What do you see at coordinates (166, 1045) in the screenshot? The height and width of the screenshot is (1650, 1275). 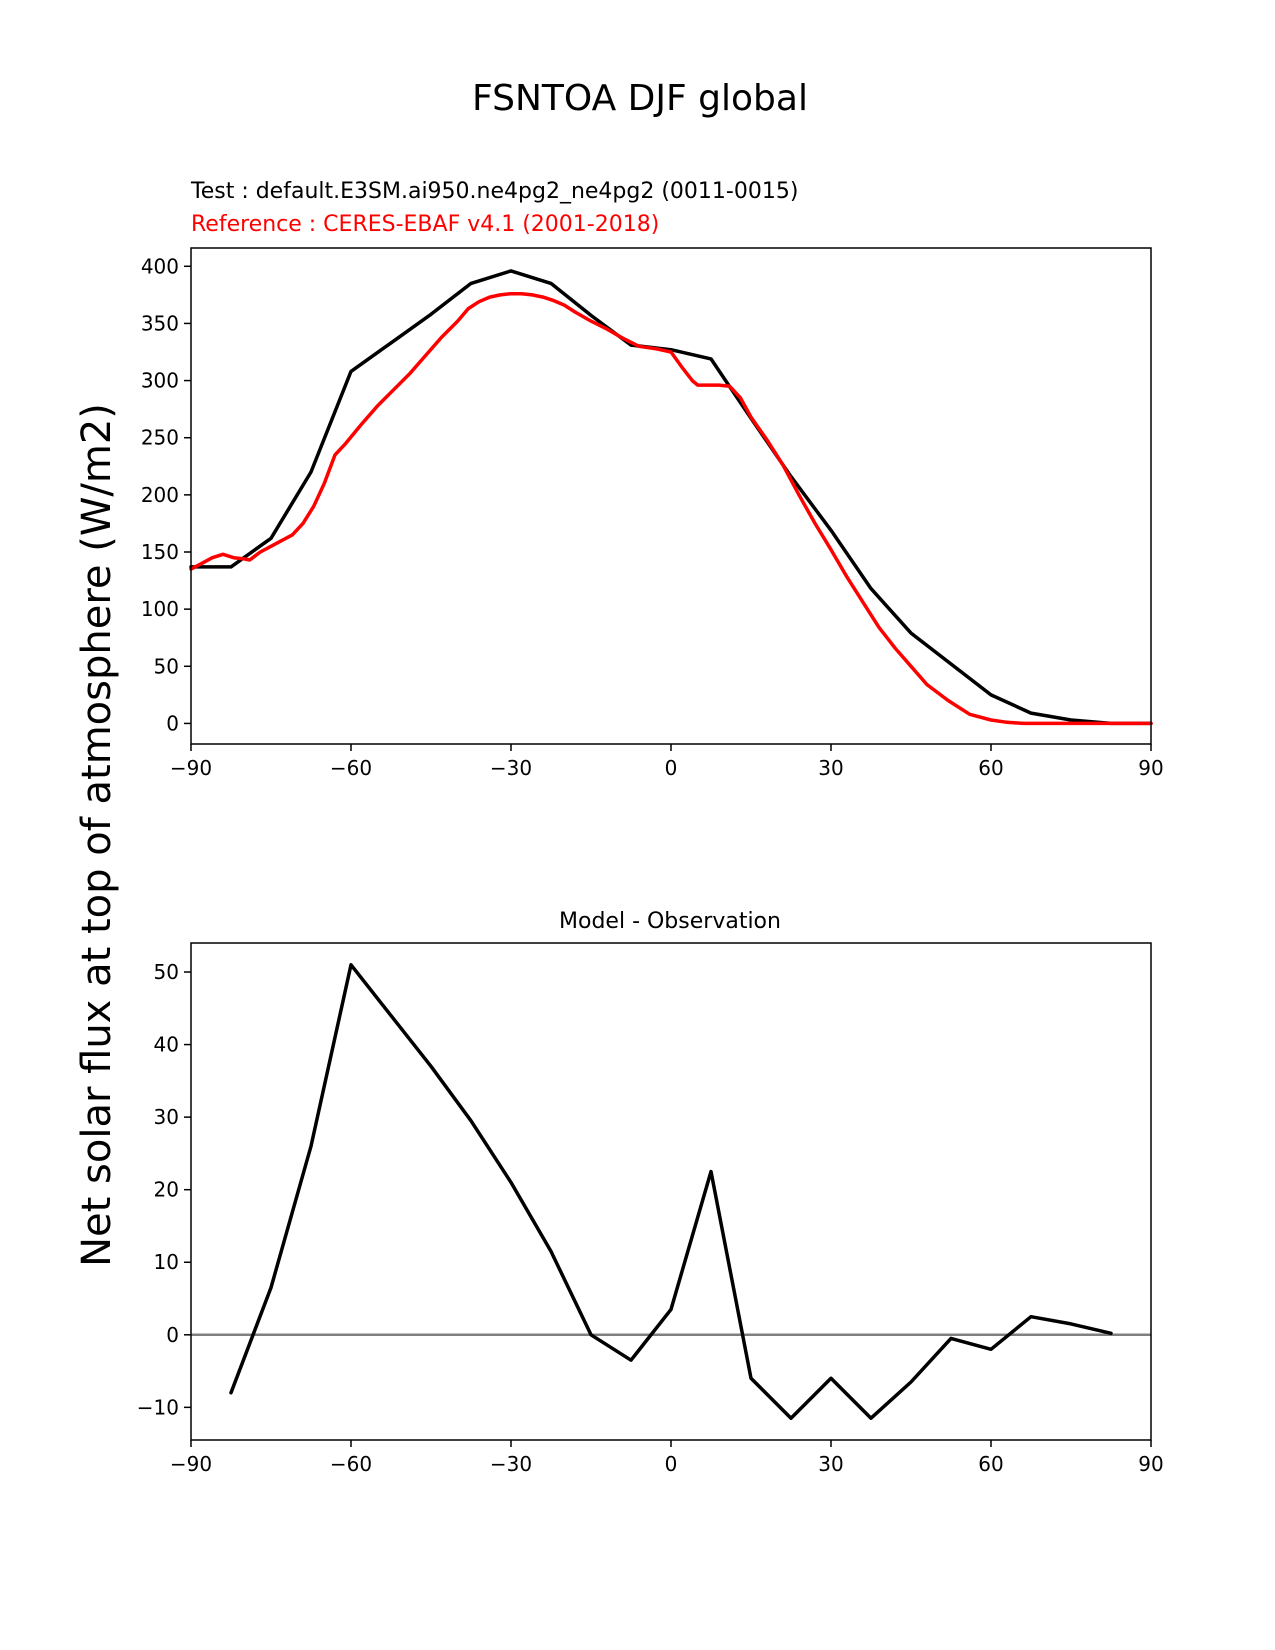 I see `y-tick-label: 40` at bounding box center [166, 1045].